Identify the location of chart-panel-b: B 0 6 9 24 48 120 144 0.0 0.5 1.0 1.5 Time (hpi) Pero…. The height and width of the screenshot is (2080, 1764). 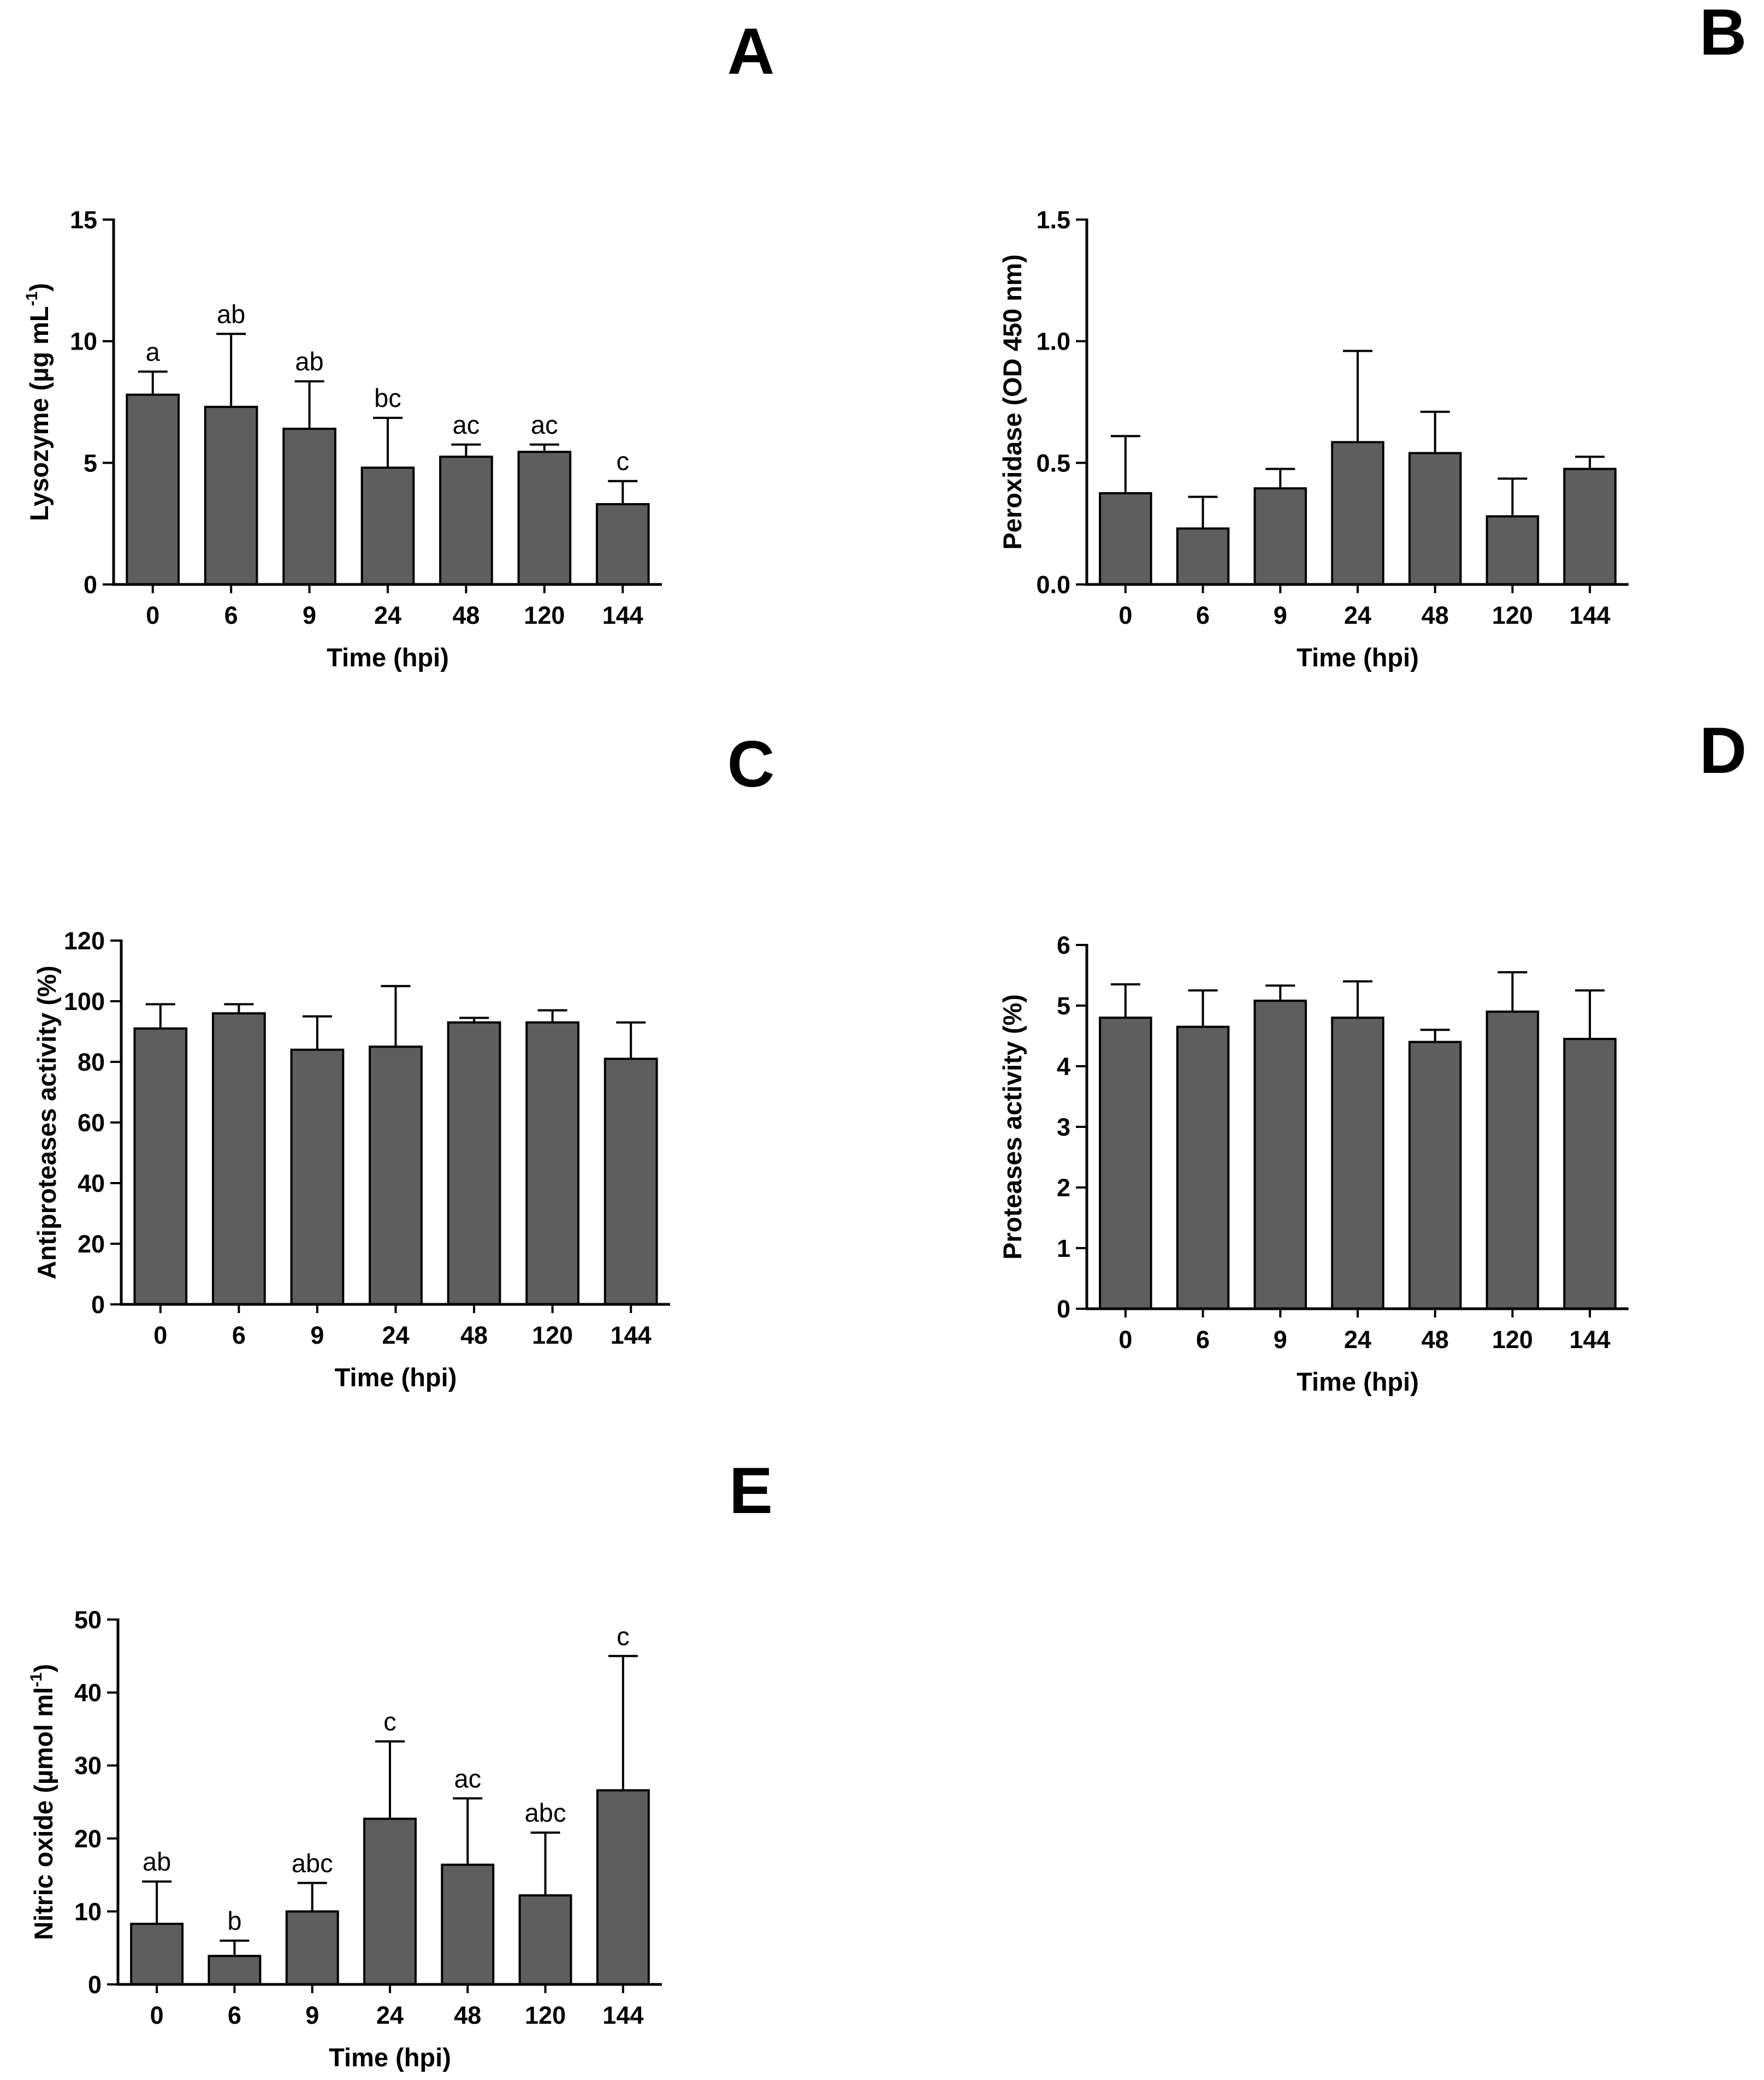
(1372, 336).